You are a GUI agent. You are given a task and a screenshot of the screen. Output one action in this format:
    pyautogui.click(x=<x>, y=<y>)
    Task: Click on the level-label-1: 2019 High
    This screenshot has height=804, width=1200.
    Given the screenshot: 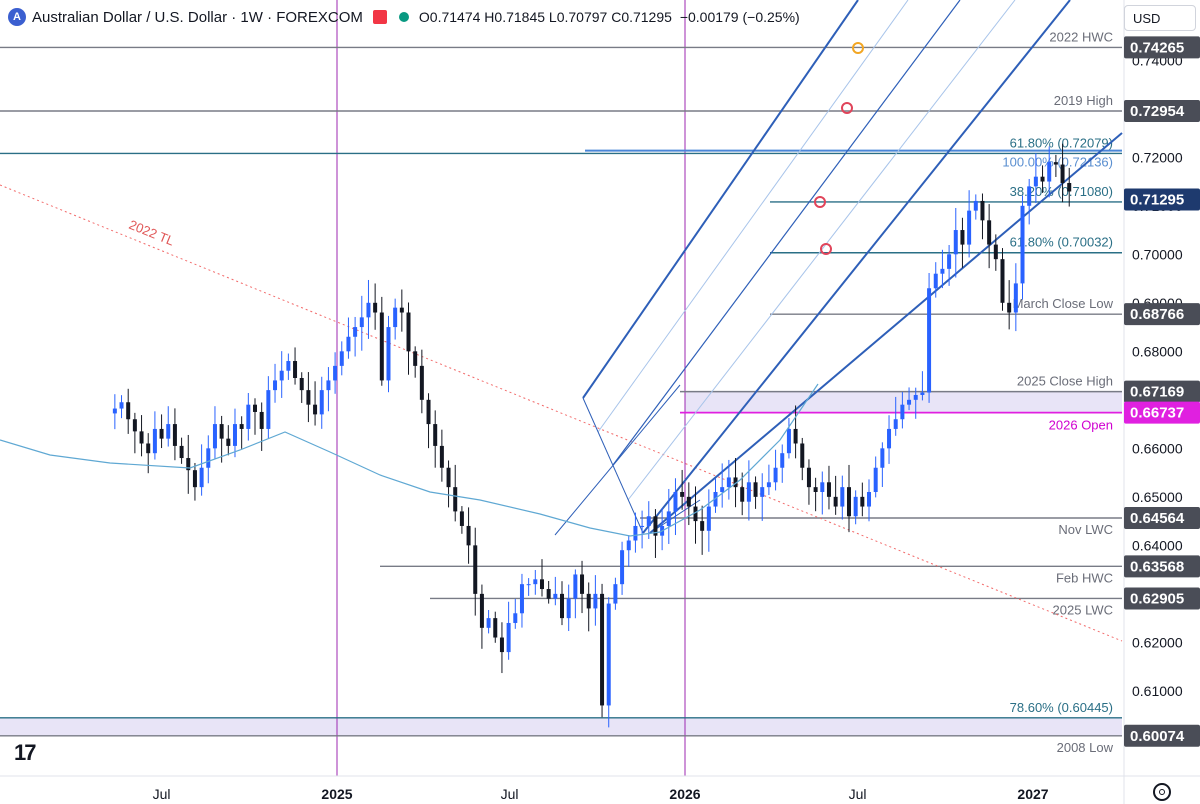 What is the action you would take?
    pyautogui.click(x=1083, y=100)
    